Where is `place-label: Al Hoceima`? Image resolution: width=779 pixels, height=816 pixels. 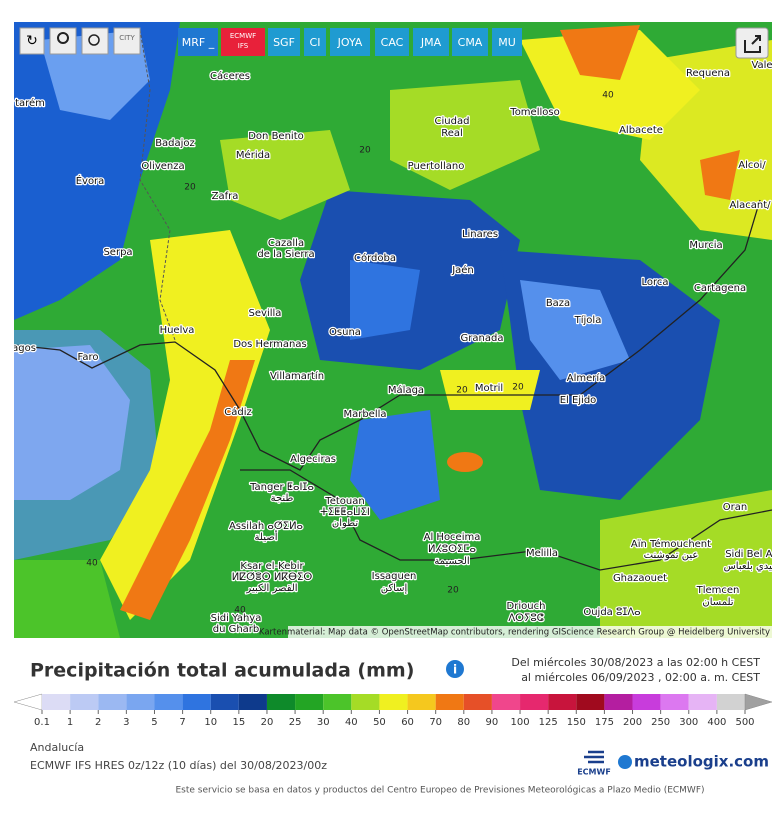 place-label: Al Hoceima is located at coordinates (452, 537).